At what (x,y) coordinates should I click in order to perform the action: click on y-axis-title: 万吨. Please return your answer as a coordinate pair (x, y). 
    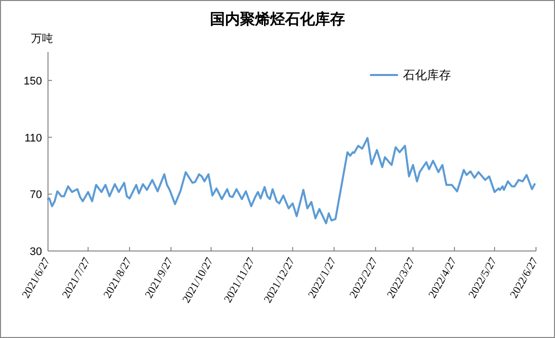
    Looking at the image, I should click on (42, 38).